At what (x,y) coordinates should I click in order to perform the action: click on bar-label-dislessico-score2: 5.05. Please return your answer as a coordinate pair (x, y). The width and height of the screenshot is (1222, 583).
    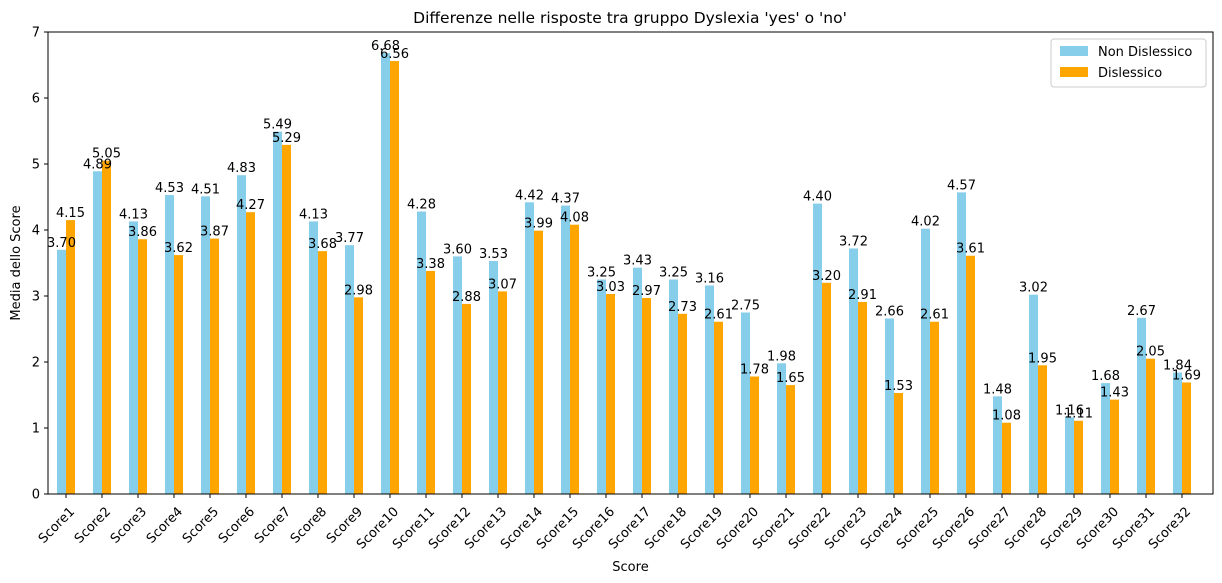
    Looking at the image, I should click on (106, 154).